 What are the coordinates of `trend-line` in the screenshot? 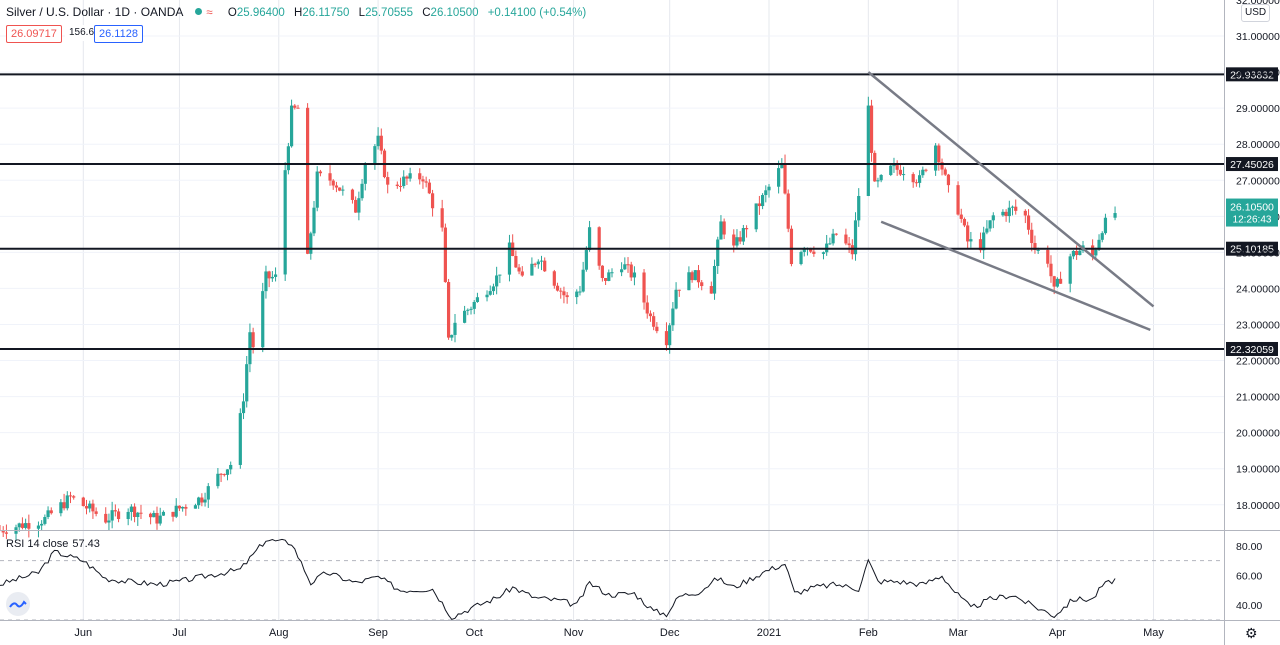 It's located at (1015, 276).